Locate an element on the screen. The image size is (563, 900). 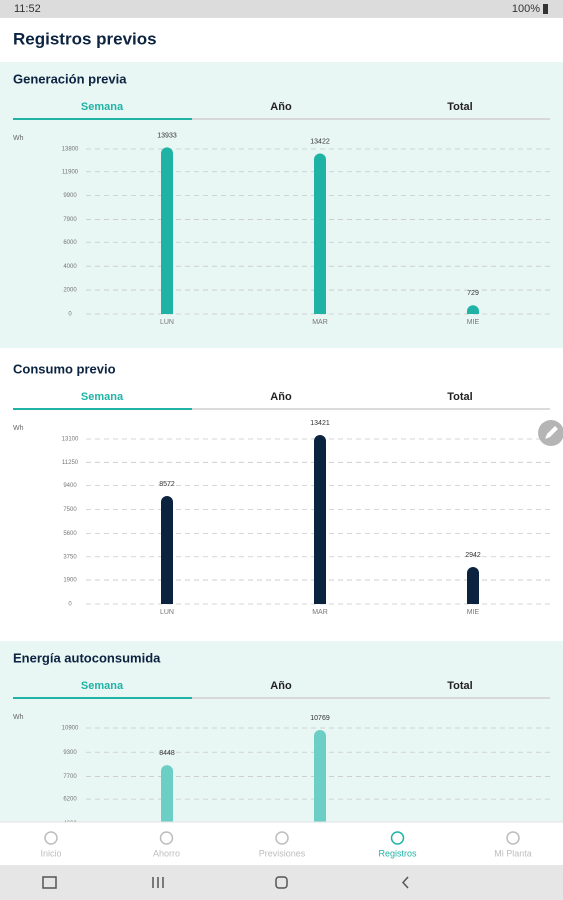
y-tick-label: 2000 is located at coordinates (70, 291).